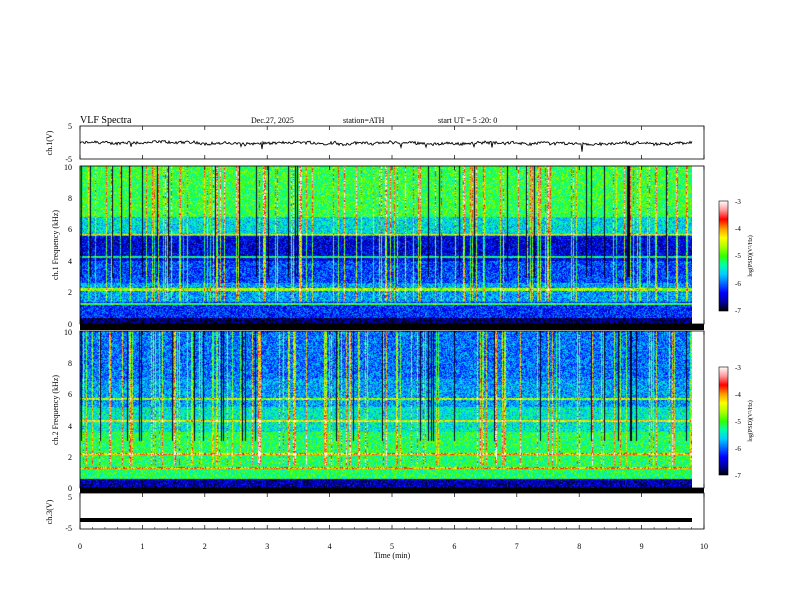 The image size is (792, 612). Describe the element at coordinates (738, 395) in the screenshot. I see `ch2-cb-tick-m4: -4` at that location.